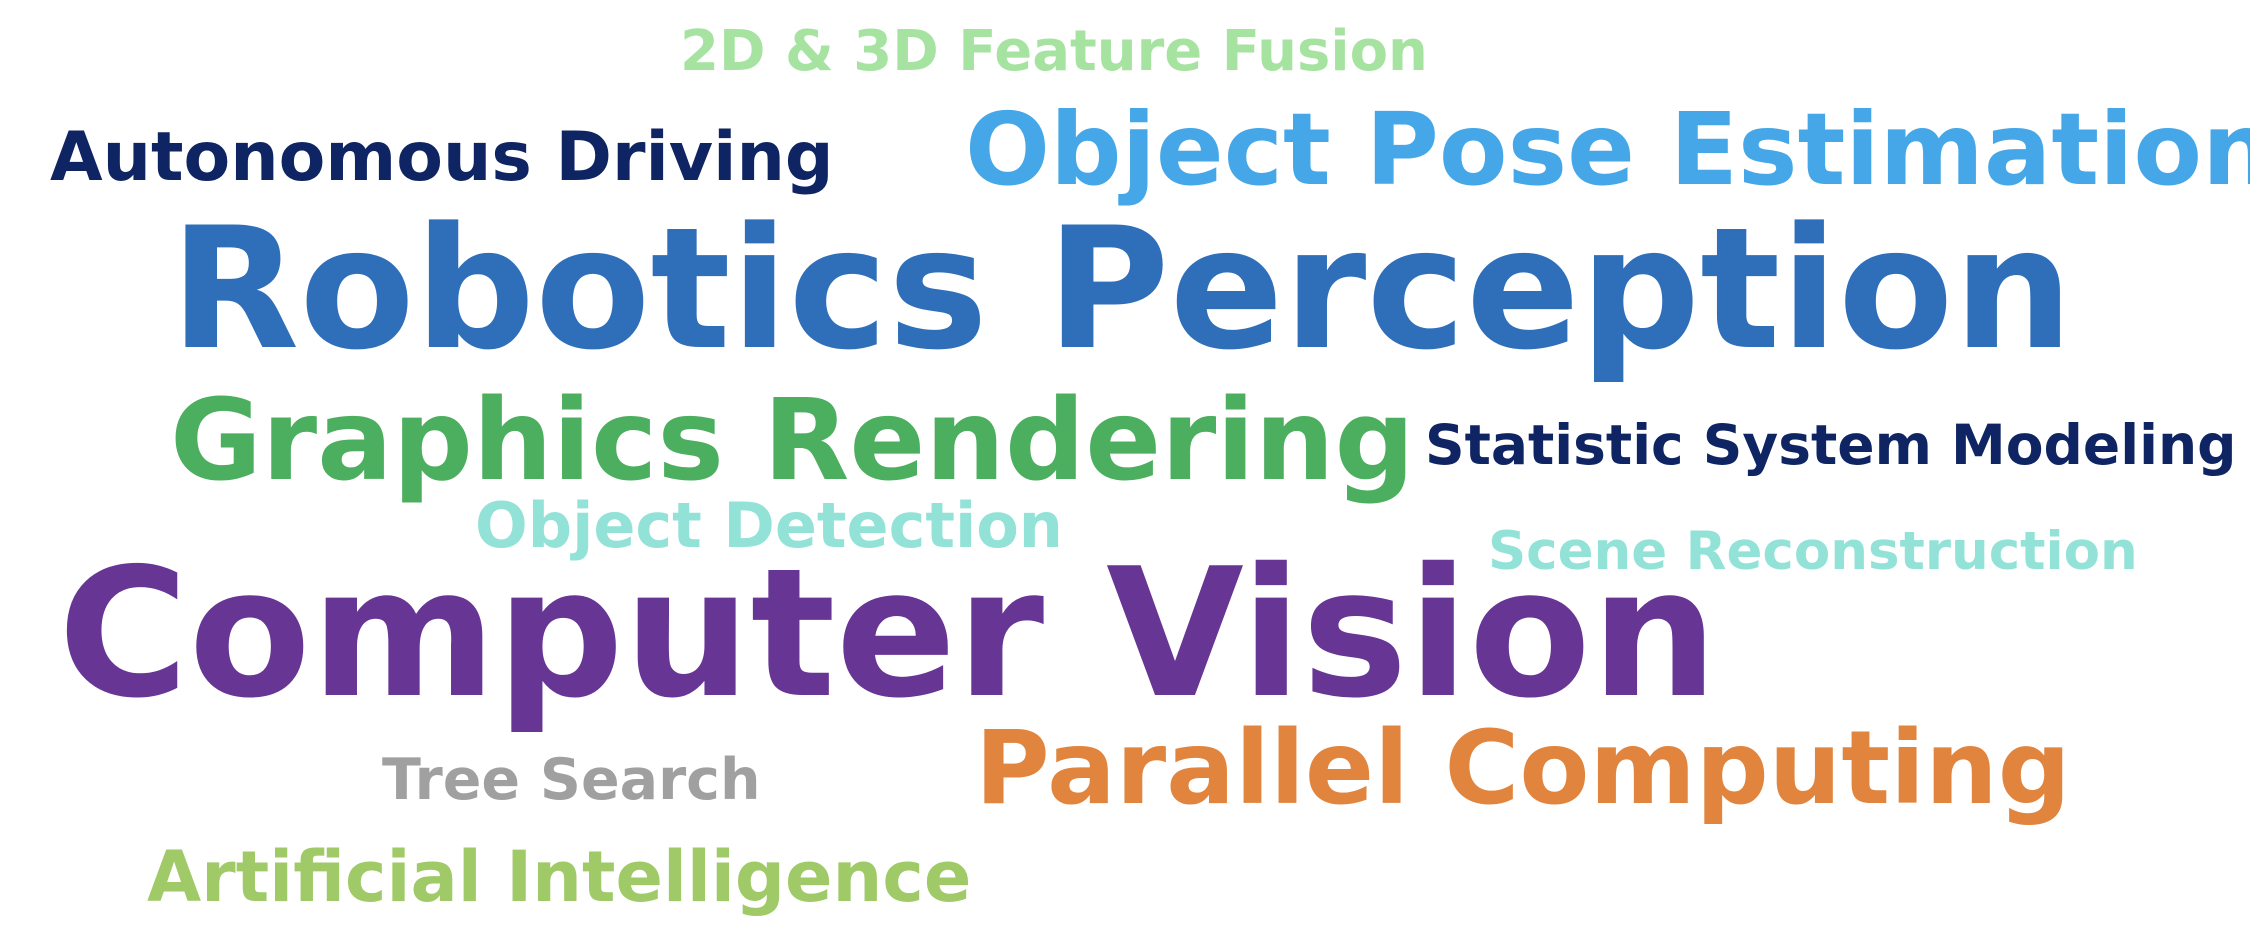 This screenshot has height=928, width=2250. Describe the element at coordinates (1831, 445) in the screenshot. I see `word-statistic-system-modeling: Statistic System Modeling` at that location.